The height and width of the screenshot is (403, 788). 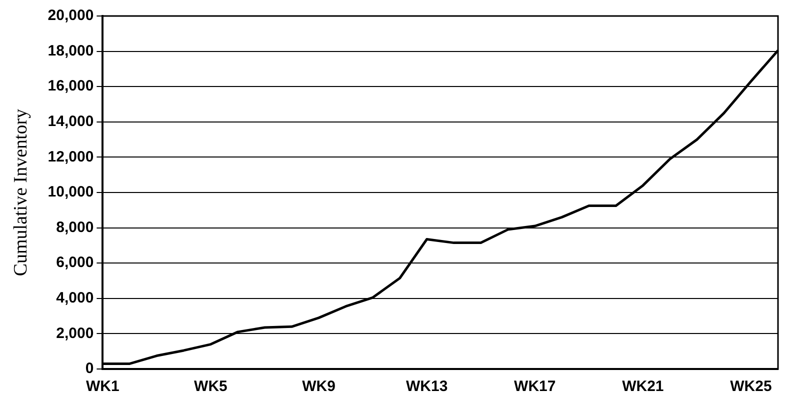 I want to click on y-tick-label: 20,000, so click(x=71, y=15).